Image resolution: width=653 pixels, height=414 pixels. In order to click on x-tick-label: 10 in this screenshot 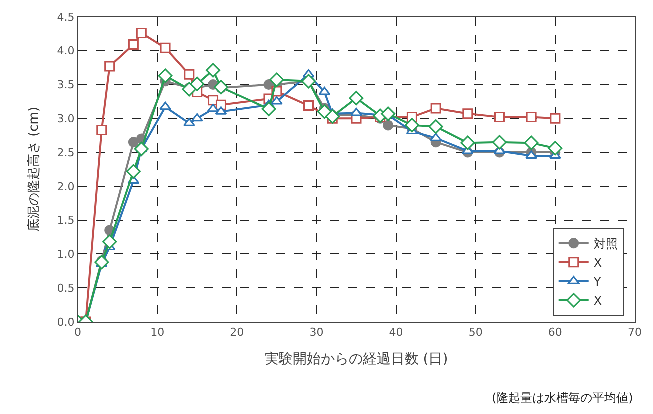, I will do `click(157, 333)`.